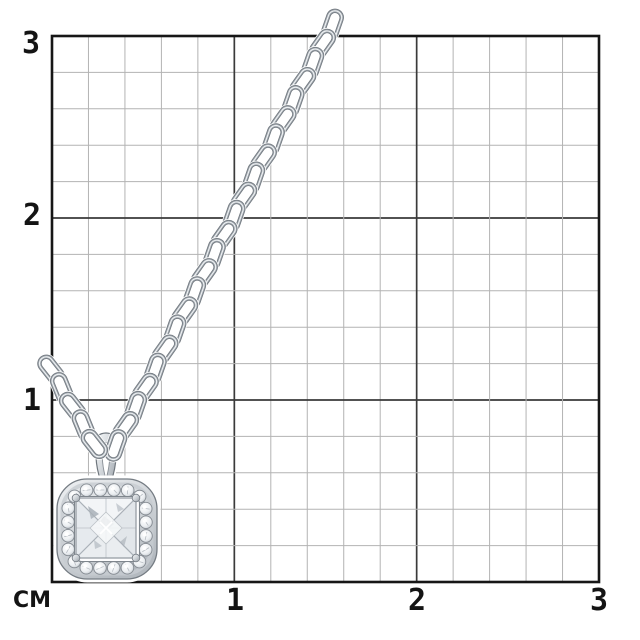 The image size is (640, 640). What do you see at coordinates (72, 406) in the screenshot?
I see `chain-left-branch` at bounding box center [72, 406].